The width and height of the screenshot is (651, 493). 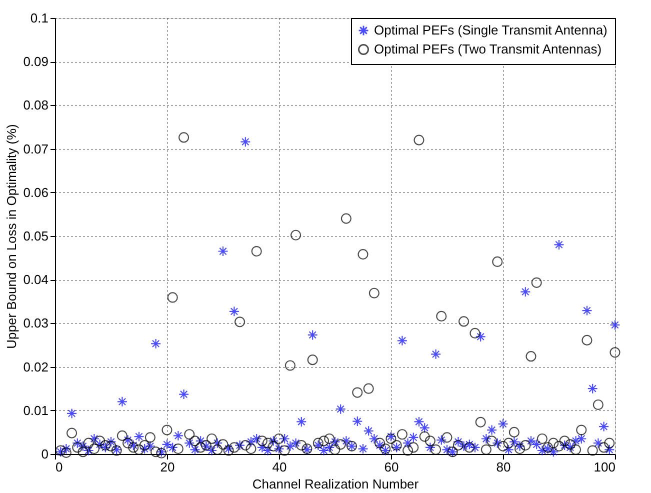 I want to click on y-tick-label: 0.06, so click(x=35, y=192).